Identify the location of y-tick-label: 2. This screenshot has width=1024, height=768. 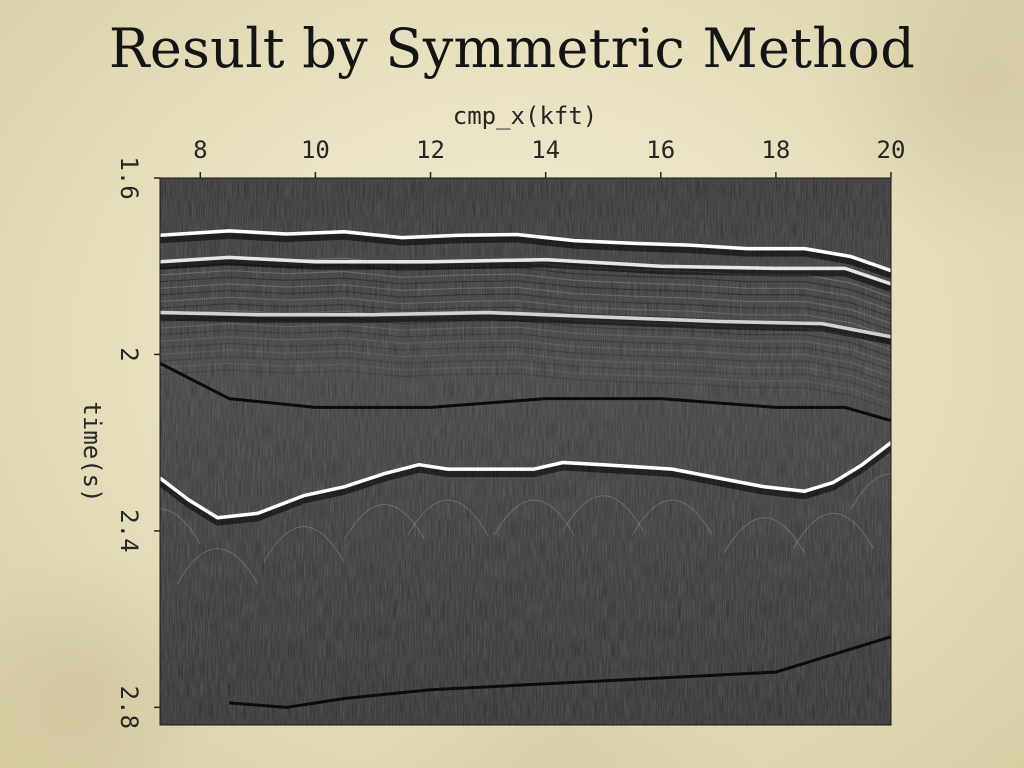
(129, 354).